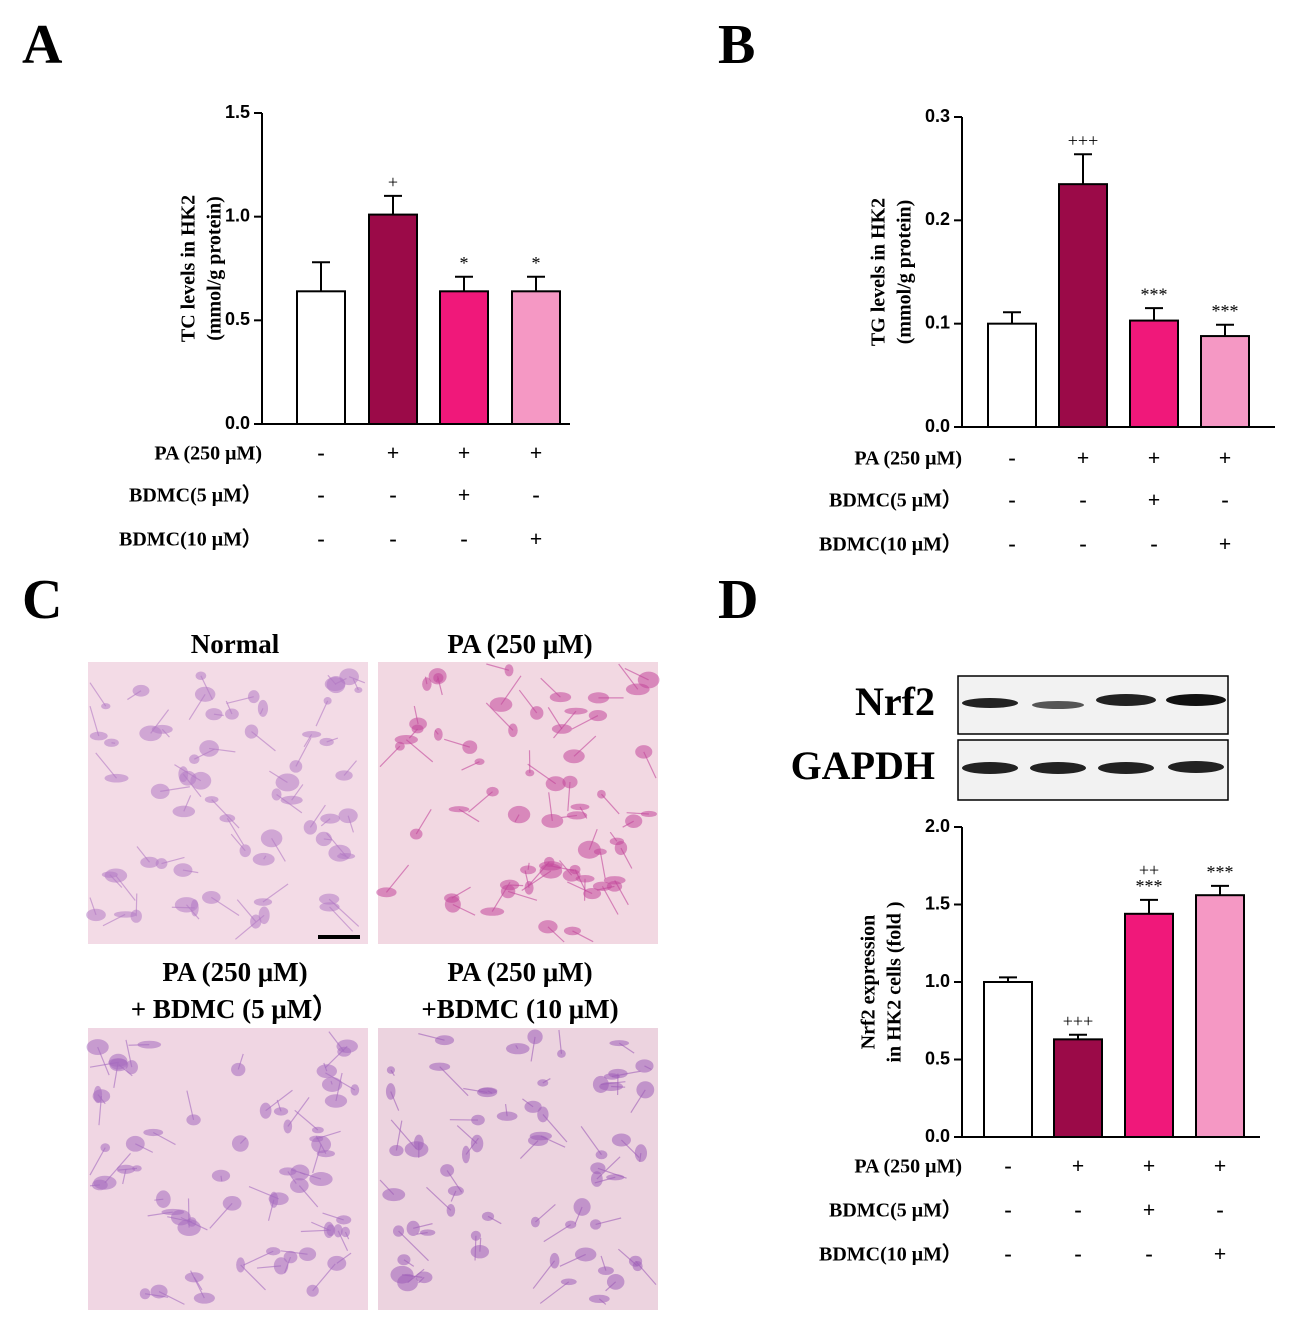 This screenshot has height=1329, width=1293. I want to click on significance-mark: *, so click(536, 263).